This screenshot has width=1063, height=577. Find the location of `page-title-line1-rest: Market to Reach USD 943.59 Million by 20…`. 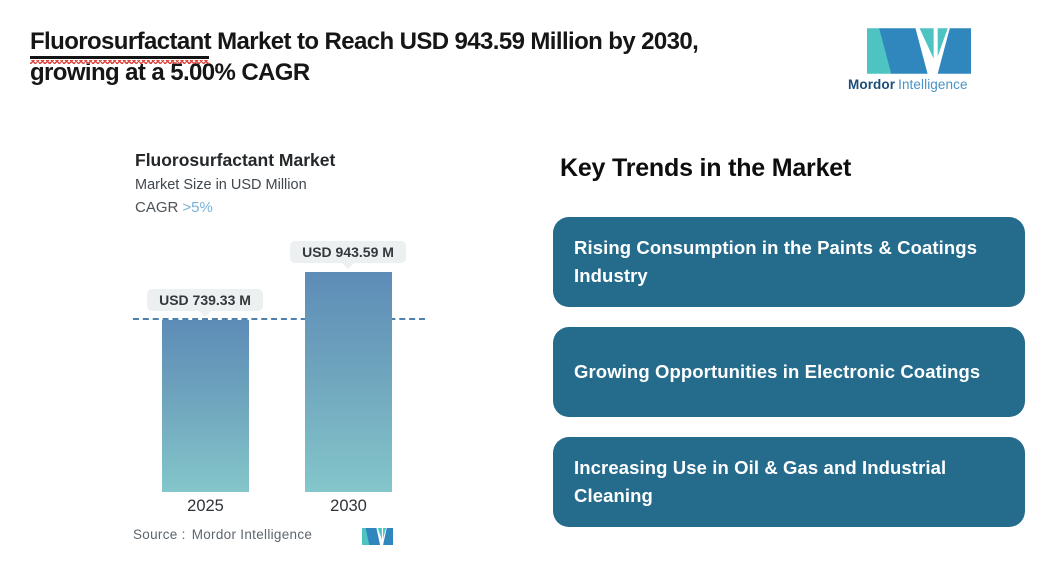

page-title-line1-rest: Market to Reach USD 943.59 Million by 20… is located at coordinates (455, 41).